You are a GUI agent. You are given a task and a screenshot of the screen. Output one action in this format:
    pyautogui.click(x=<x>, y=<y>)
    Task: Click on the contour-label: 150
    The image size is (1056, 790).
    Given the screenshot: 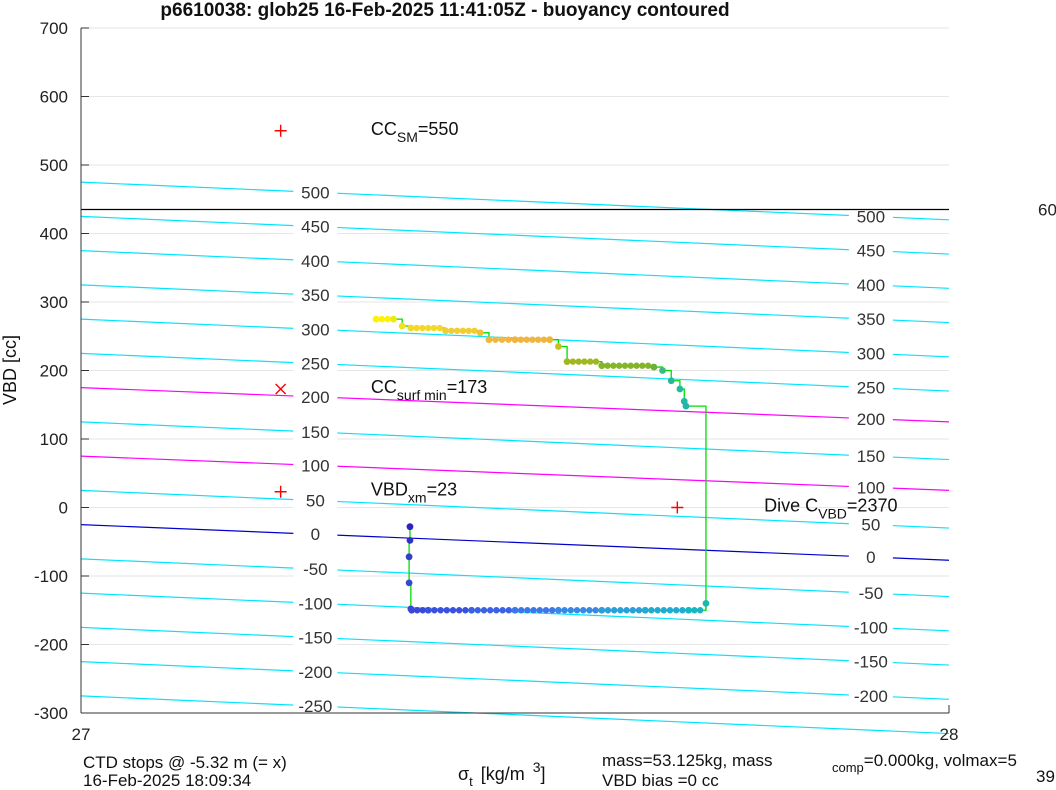 What is the action you would take?
    pyautogui.click(x=315, y=432)
    